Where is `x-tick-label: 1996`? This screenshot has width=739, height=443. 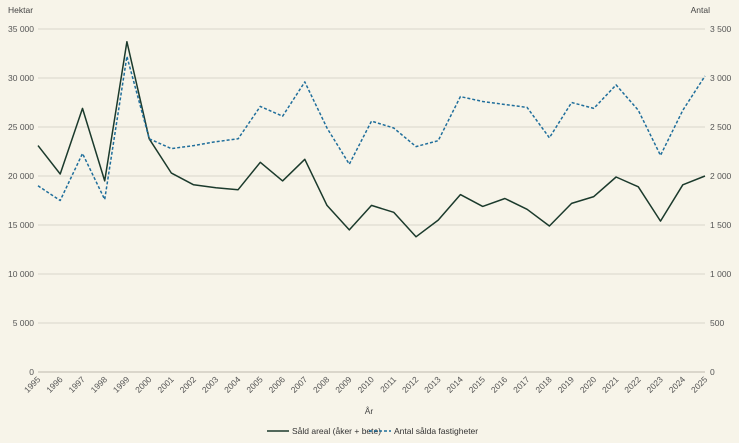 x-tick-label: 1996 is located at coordinates (54, 384).